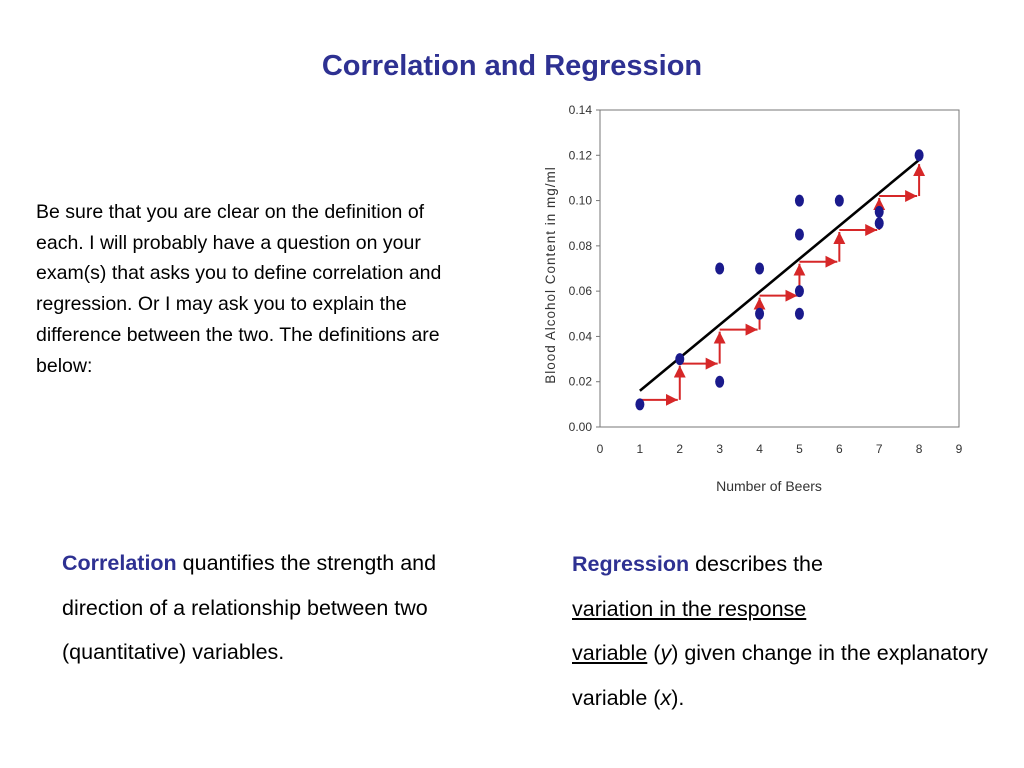  What do you see at coordinates (581, 155) in the screenshot?
I see `y-tick-label: 0.12` at bounding box center [581, 155].